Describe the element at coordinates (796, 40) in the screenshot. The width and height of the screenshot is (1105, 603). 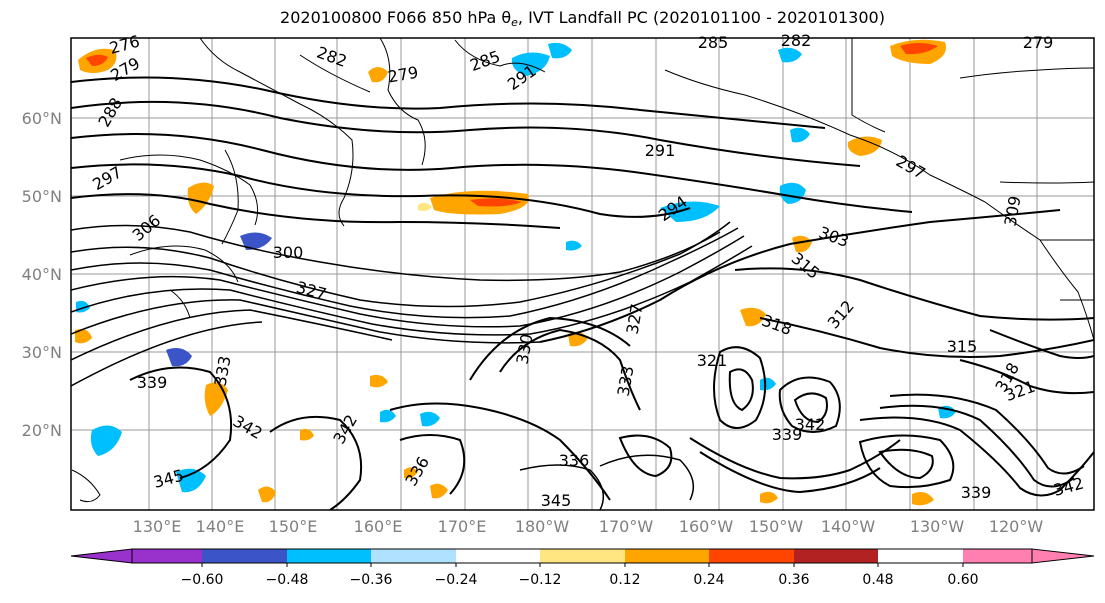
I see `contour-label: 282` at that location.